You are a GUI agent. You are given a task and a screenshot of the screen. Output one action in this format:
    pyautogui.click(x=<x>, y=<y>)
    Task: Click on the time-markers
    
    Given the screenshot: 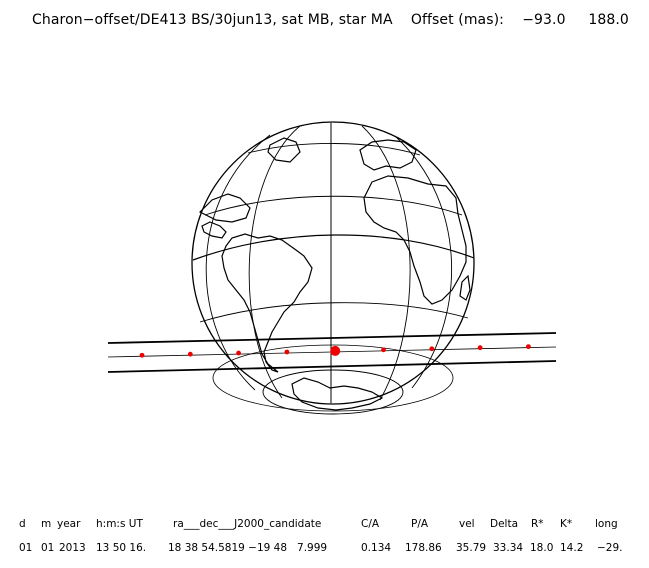 What is the action you would take?
    pyautogui.click(x=335, y=351)
    